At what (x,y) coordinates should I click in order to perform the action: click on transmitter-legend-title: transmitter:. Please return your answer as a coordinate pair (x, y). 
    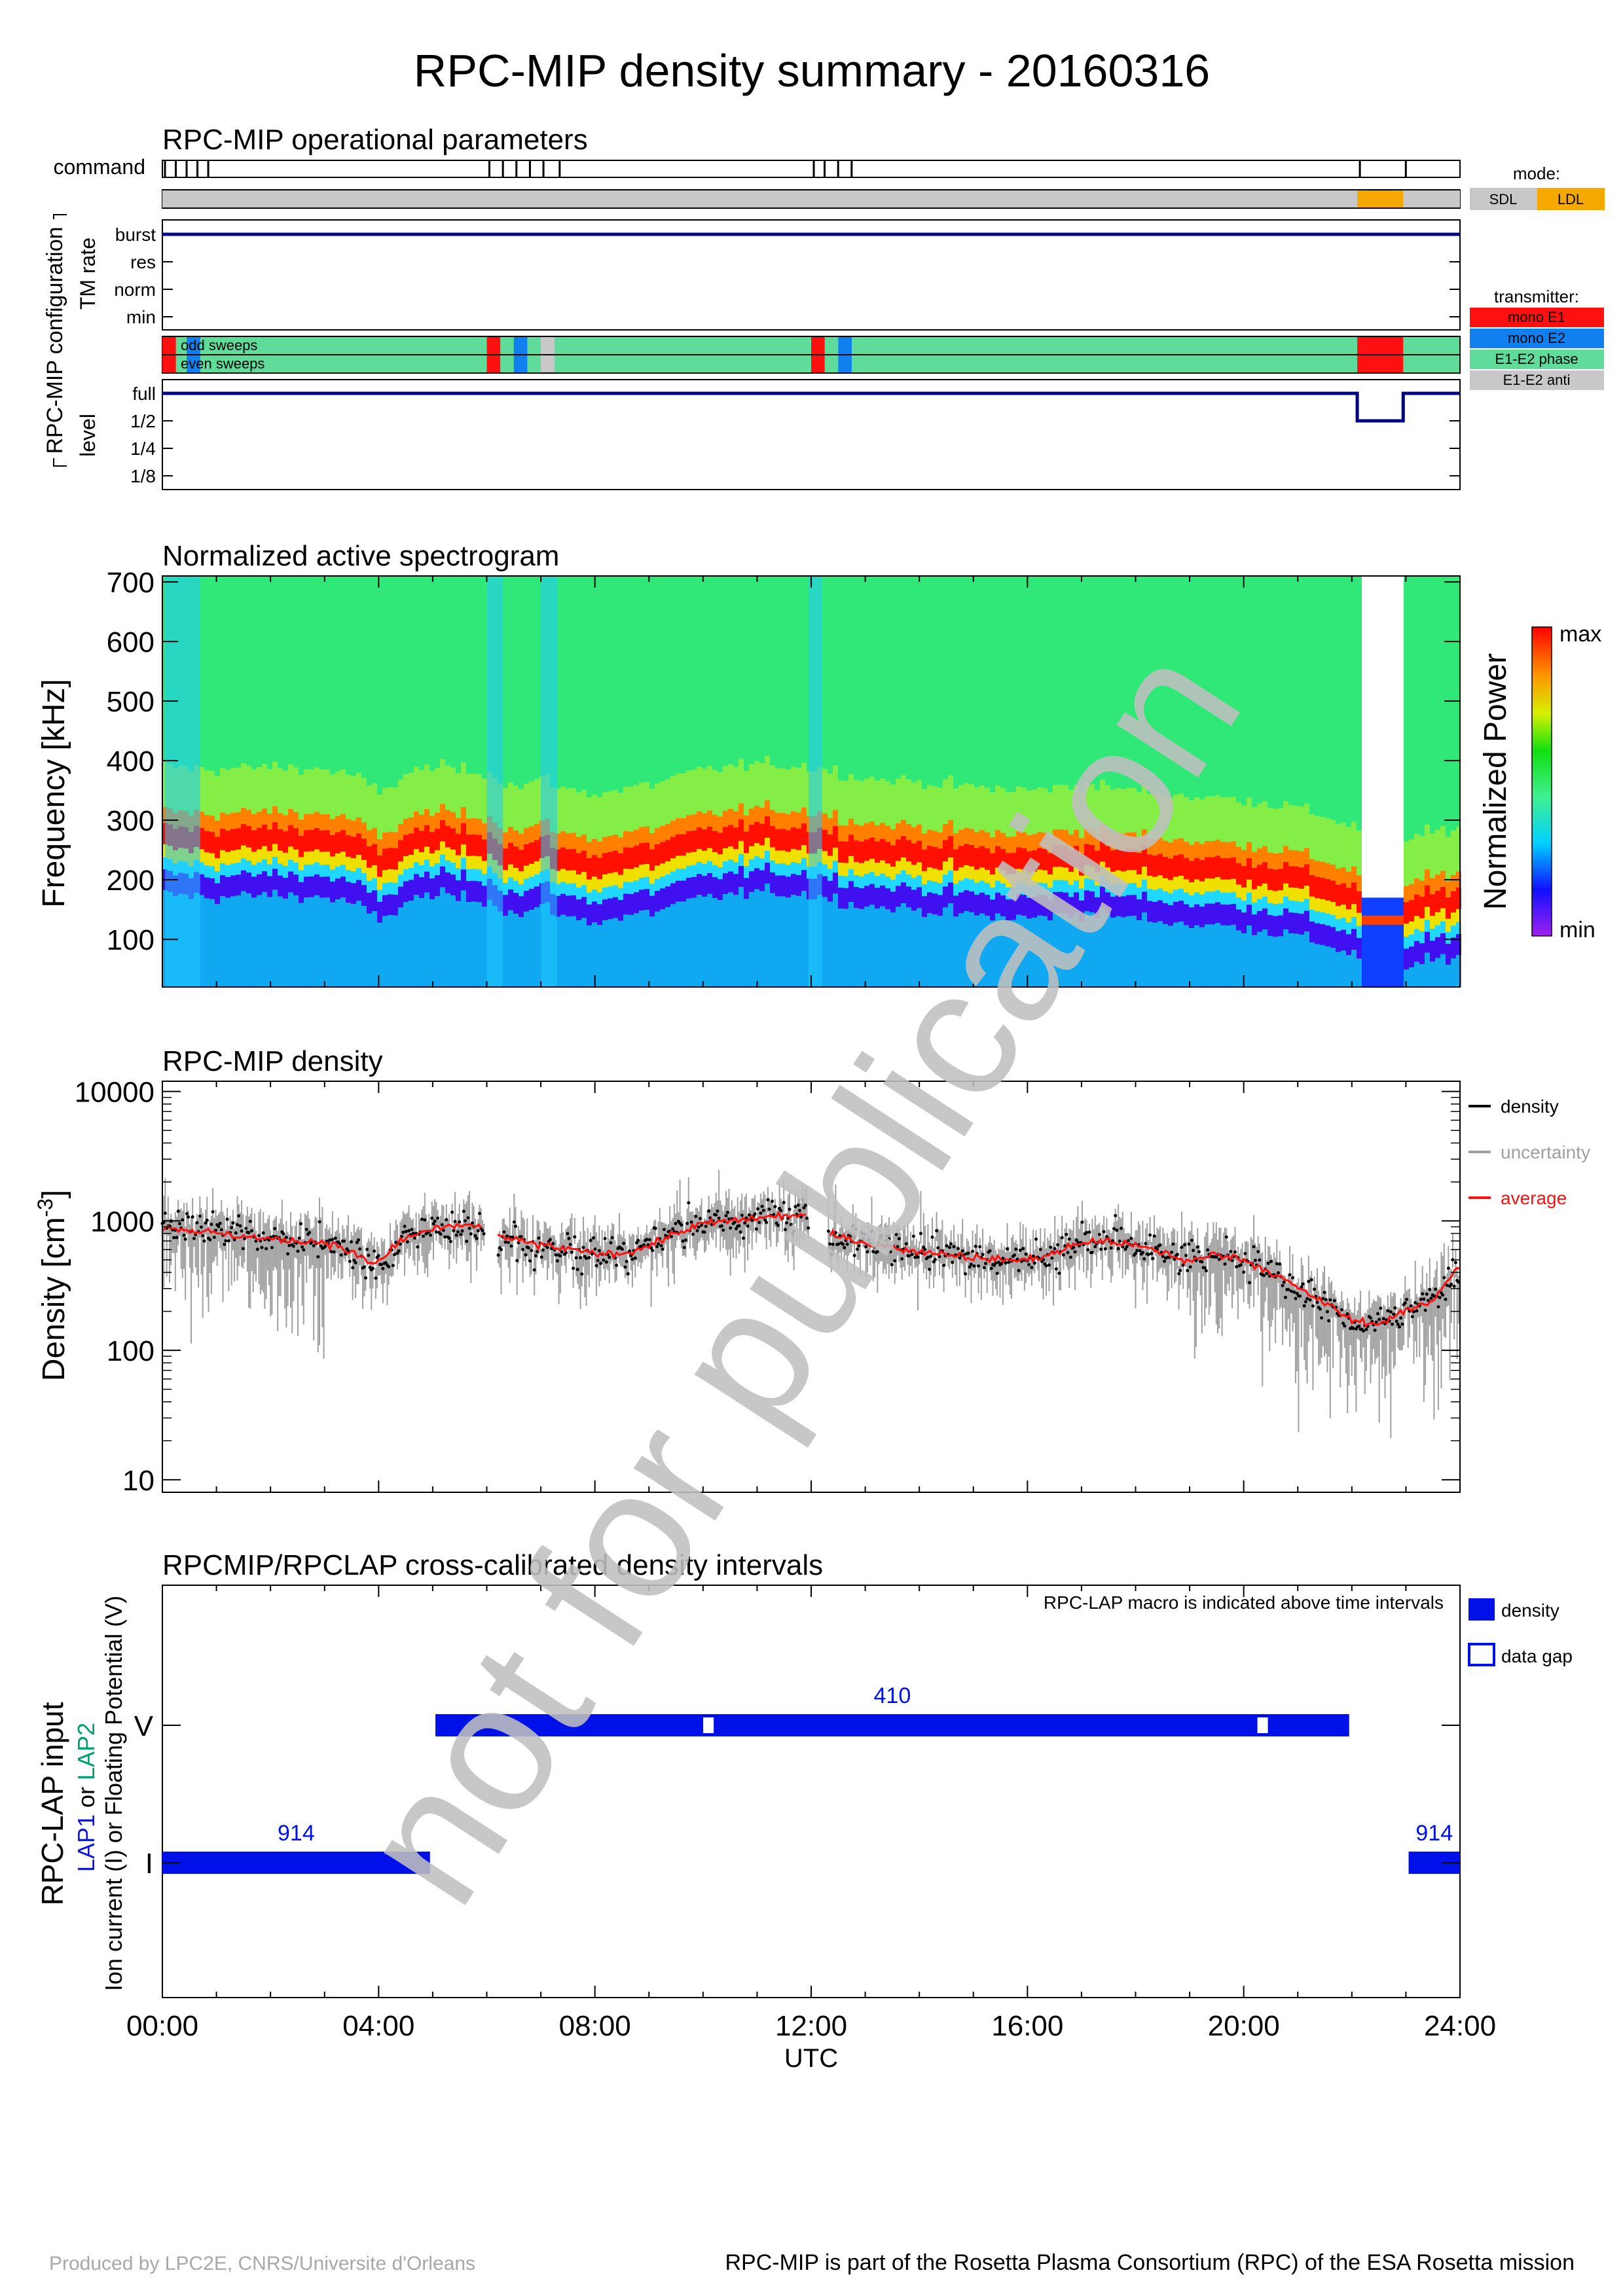
    Looking at the image, I should click on (1536, 296).